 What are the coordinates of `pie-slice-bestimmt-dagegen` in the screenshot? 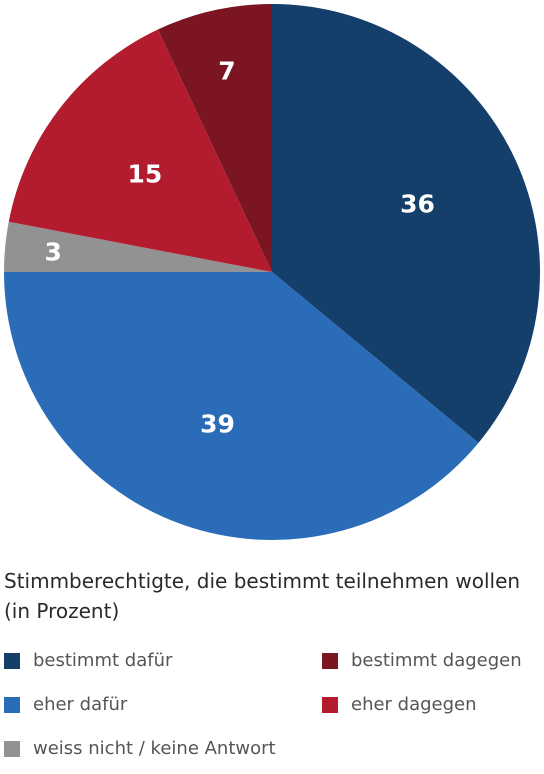 It's located at (214, 138).